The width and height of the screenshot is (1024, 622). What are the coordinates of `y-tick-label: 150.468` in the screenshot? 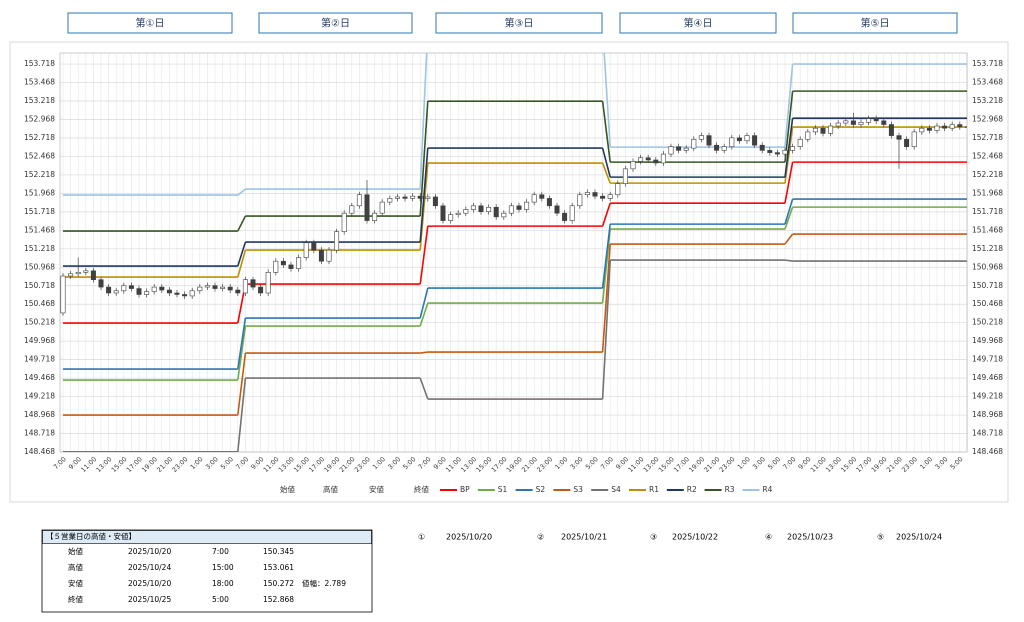 It's located at (39, 303).